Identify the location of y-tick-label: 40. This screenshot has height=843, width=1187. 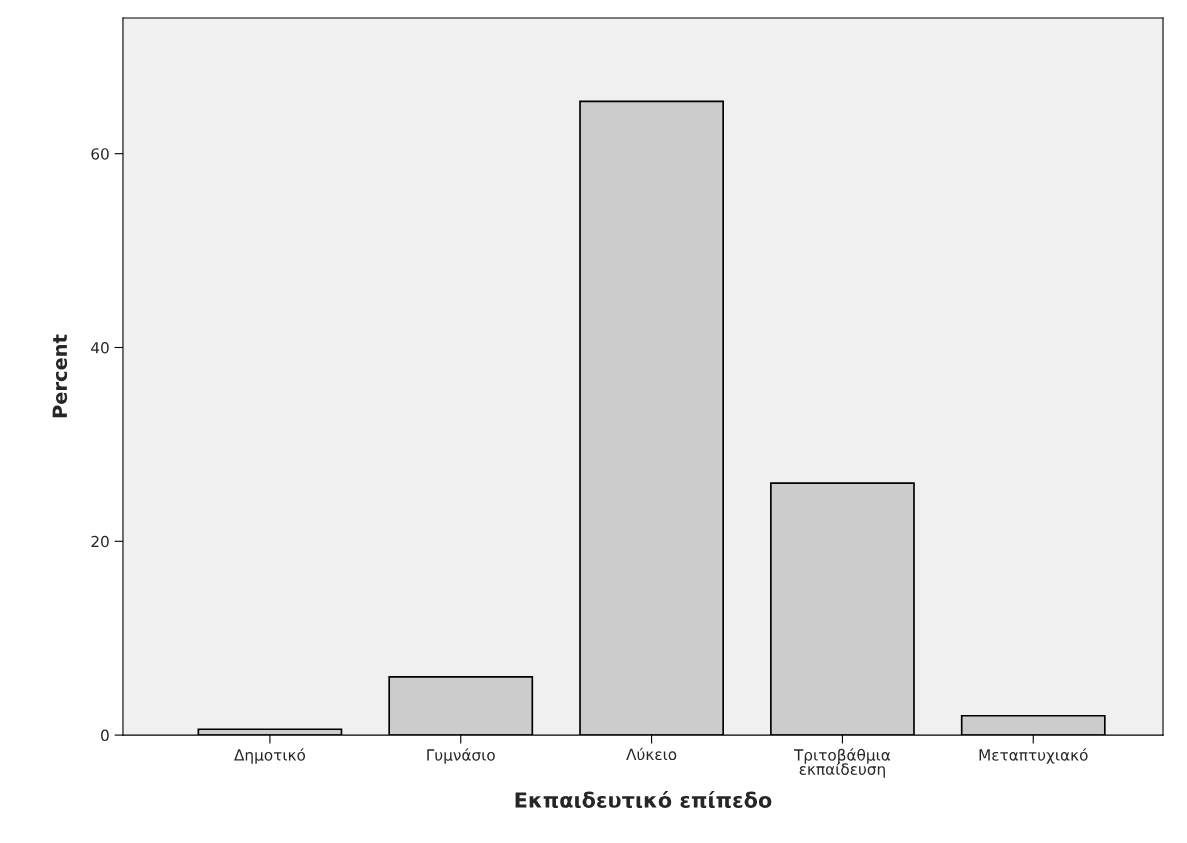
(100, 347).